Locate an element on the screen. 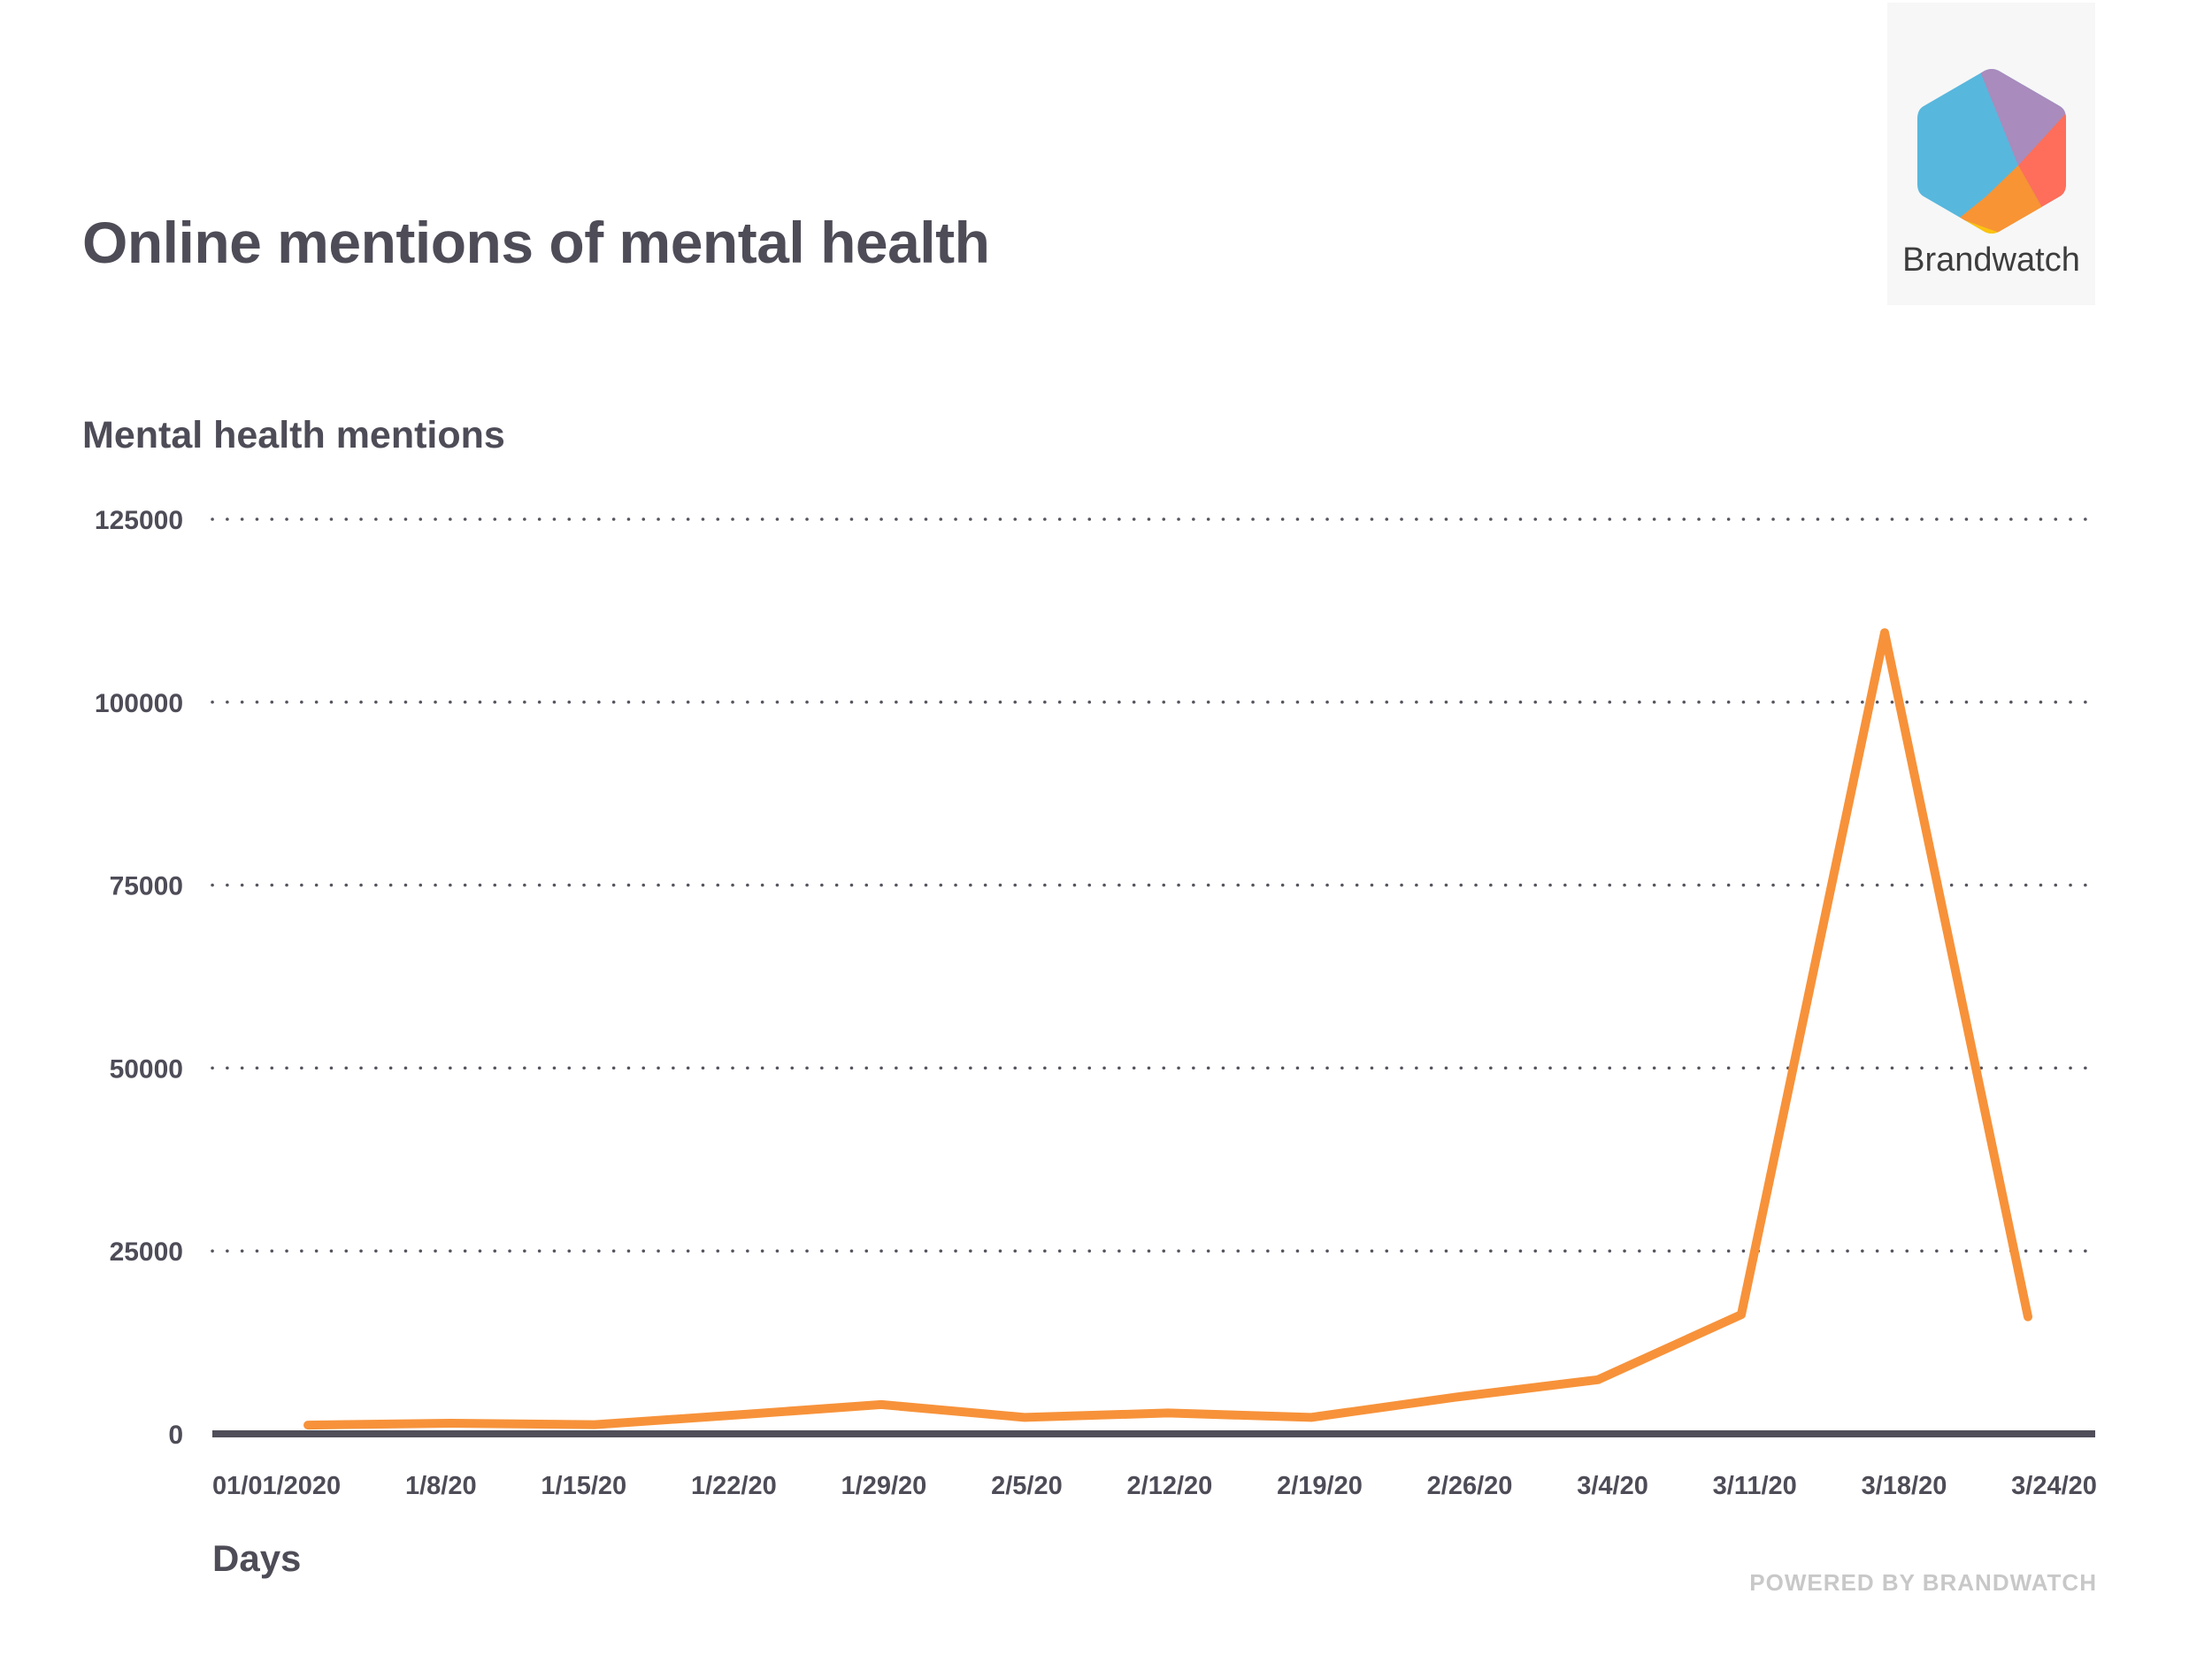  x-tick-label: 2/5/20 is located at coordinates (1027, 1486).